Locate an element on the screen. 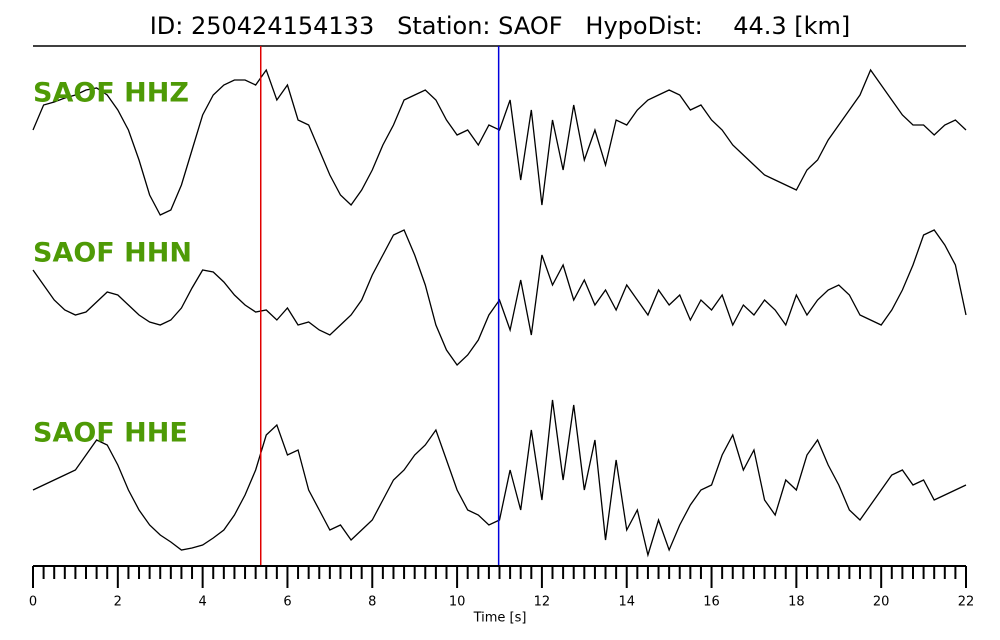 The height and width of the screenshot is (640, 1000). x-tick-label: 22 is located at coordinates (966, 602).